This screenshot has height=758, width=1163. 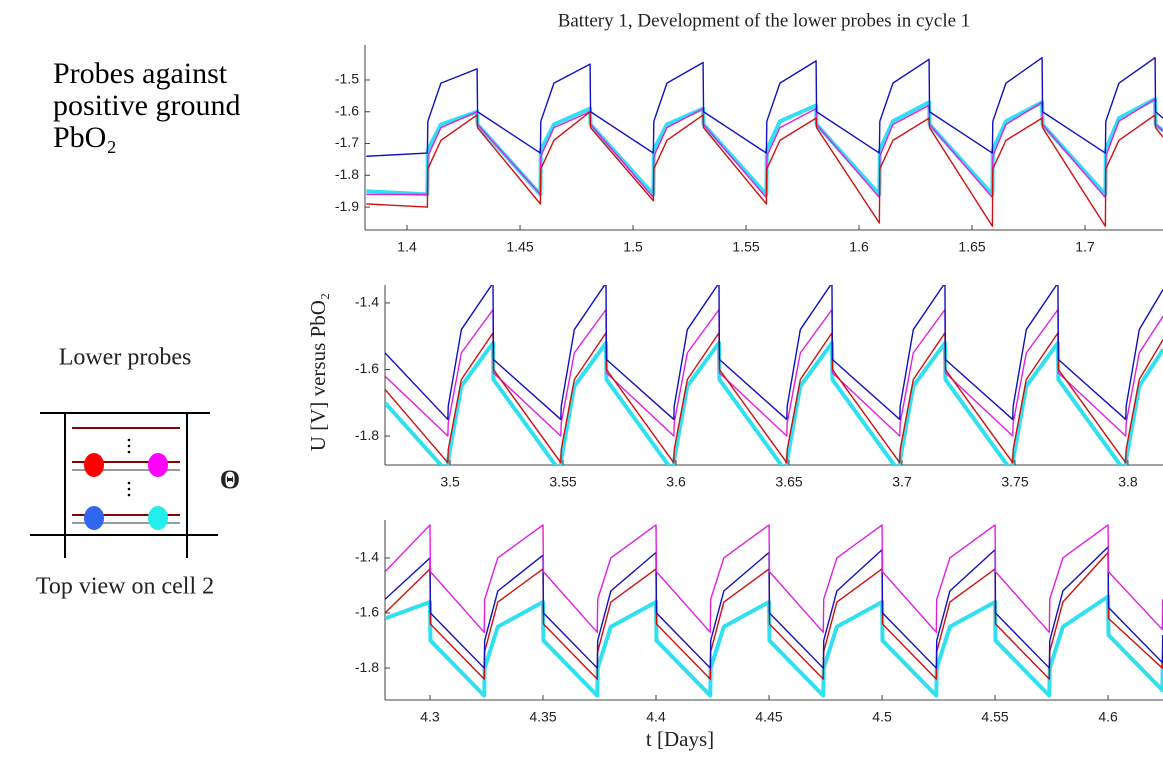 What do you see at coordinates (519, 247) in the screenshot?
I see `x-tick-label: 1.45` at bounding box center [519, 247].